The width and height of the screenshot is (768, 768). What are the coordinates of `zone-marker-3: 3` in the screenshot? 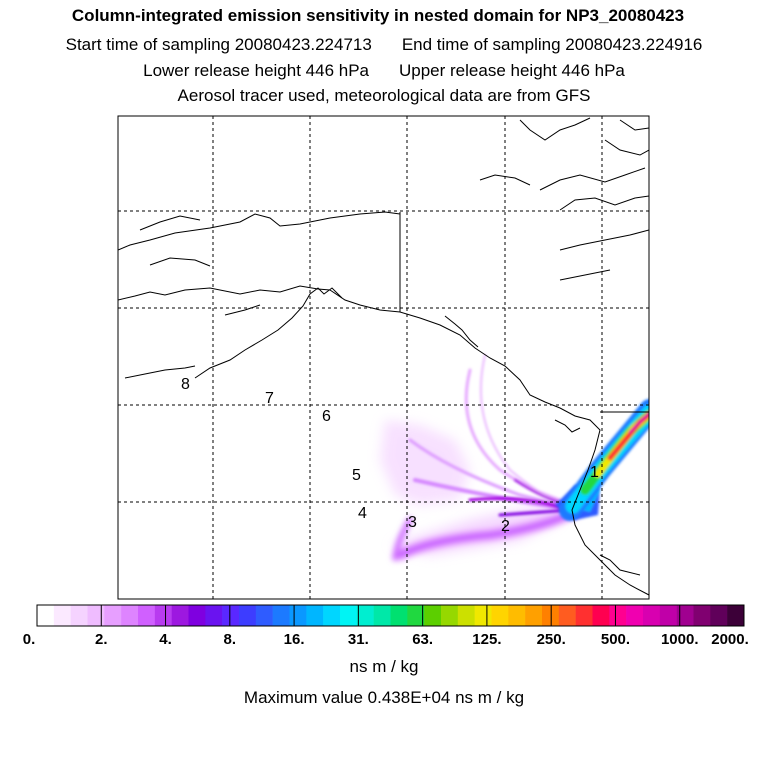 It's located at (412, 522).